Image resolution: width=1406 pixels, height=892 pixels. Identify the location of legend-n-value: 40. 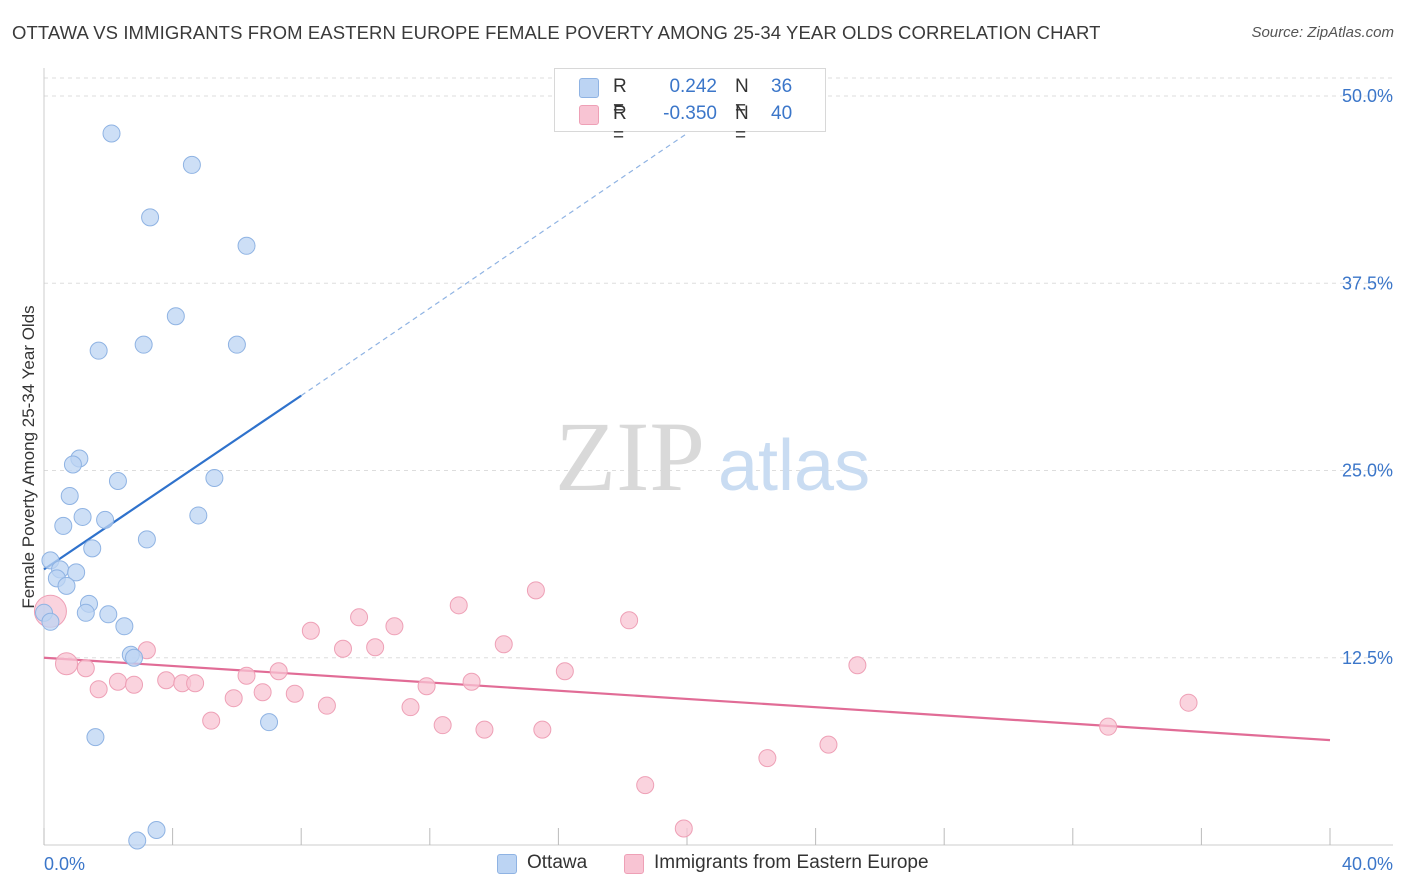
(782, 113).